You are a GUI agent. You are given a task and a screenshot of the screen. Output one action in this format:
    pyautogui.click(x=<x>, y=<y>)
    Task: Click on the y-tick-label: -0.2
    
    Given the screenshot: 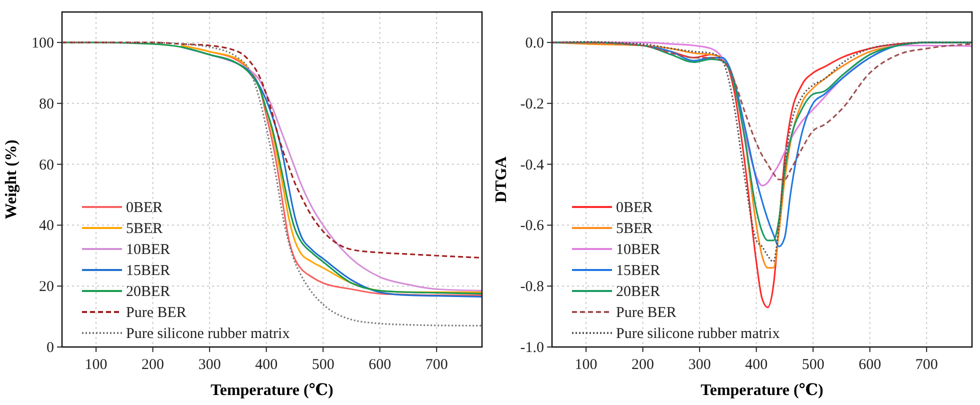 What is the action you would take?
    pyautogui.click(x=532, y=104)
    